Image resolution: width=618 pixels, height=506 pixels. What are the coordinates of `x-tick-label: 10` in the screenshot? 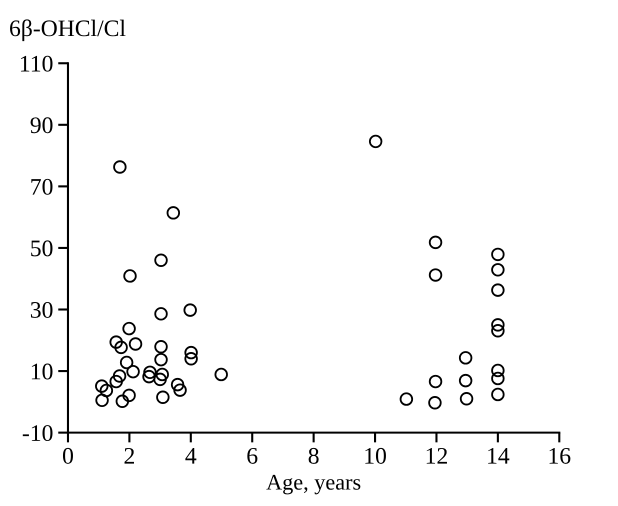 It's located at (375, 456).